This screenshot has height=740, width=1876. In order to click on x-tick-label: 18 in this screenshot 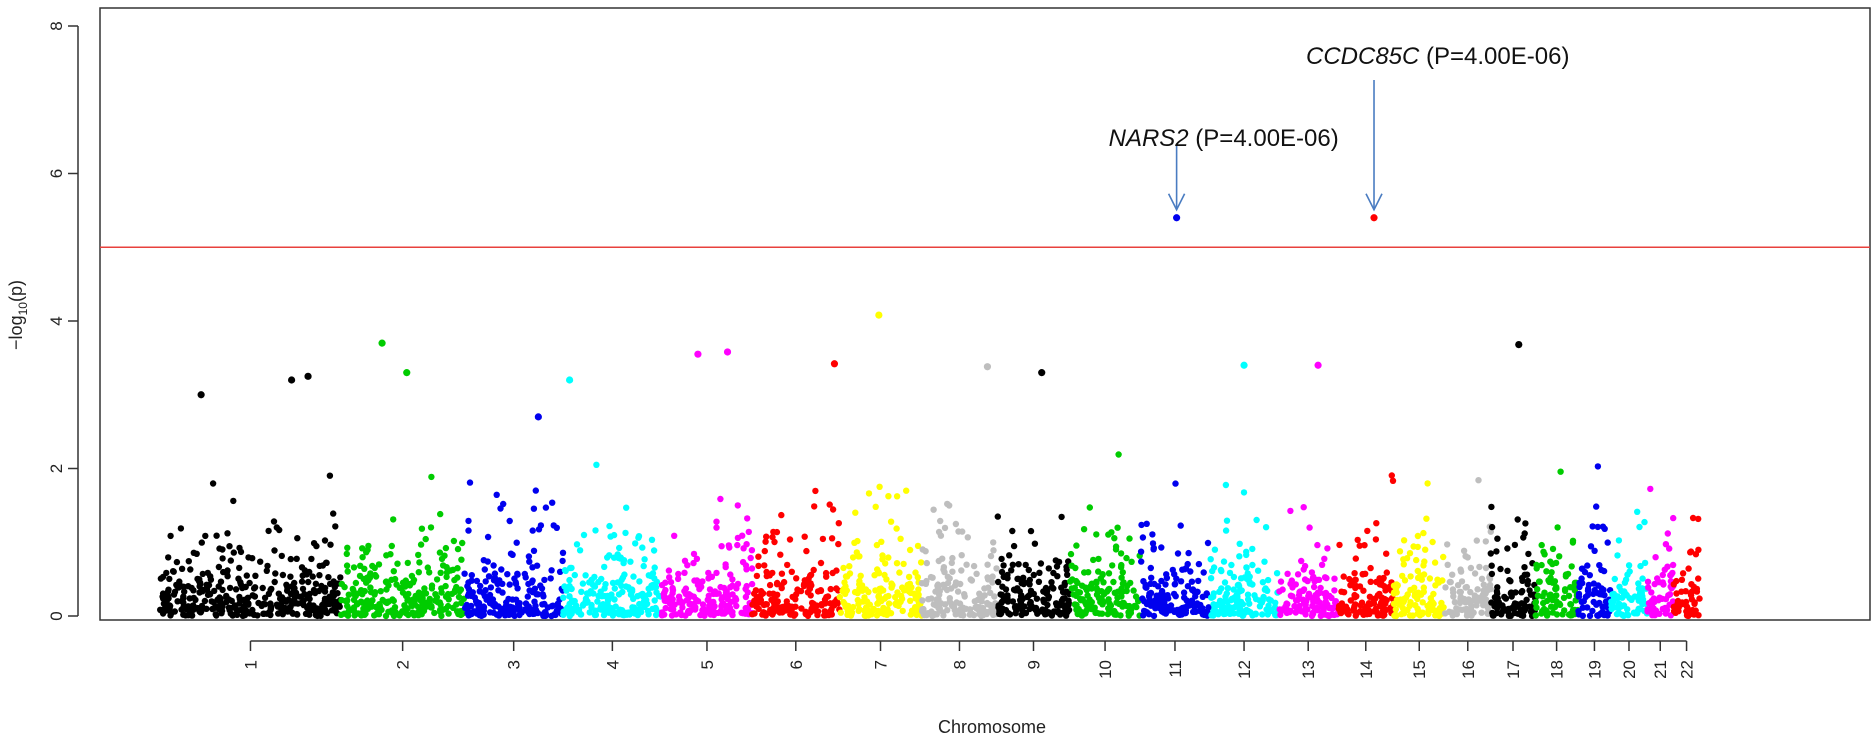, I will do `click(1557, 669)`.